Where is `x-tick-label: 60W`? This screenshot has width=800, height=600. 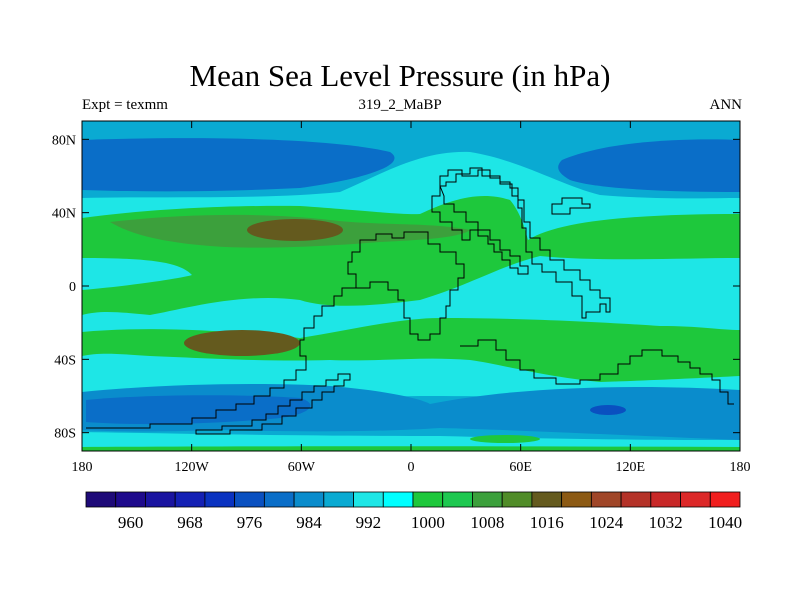 x-tick-label: 60W is located at coordinates (302, 467).